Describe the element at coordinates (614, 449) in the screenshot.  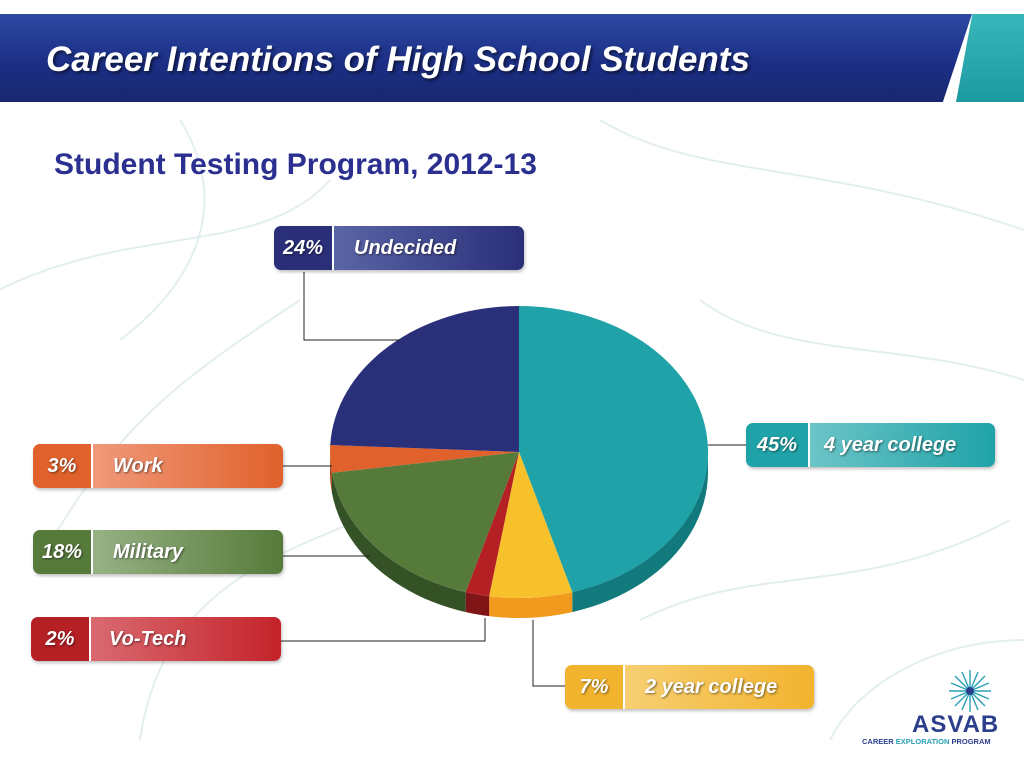
I see `pie-slice-4-year-college` at that location.